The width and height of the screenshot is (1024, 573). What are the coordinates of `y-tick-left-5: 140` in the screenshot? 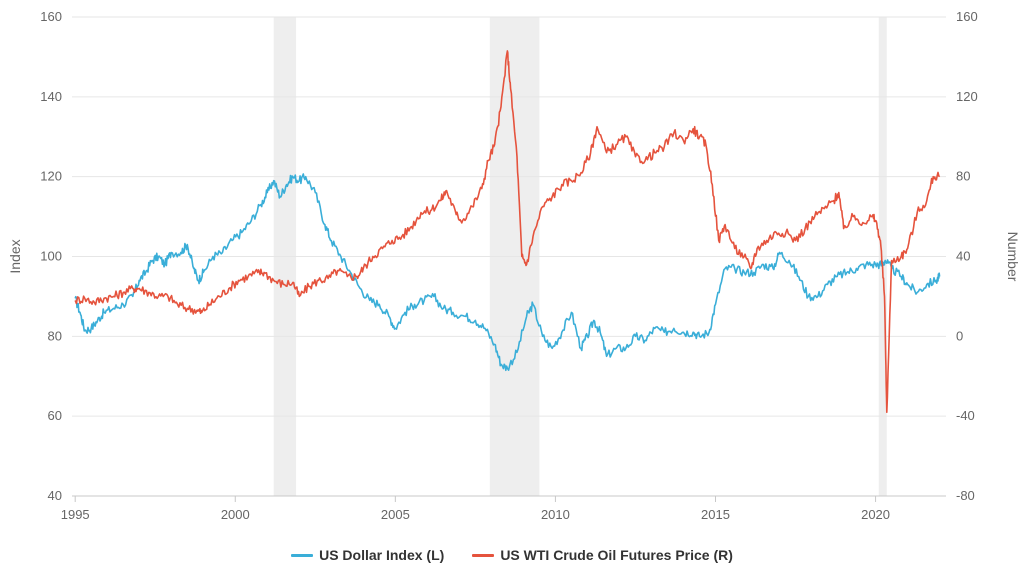 It's located at (51, 96).